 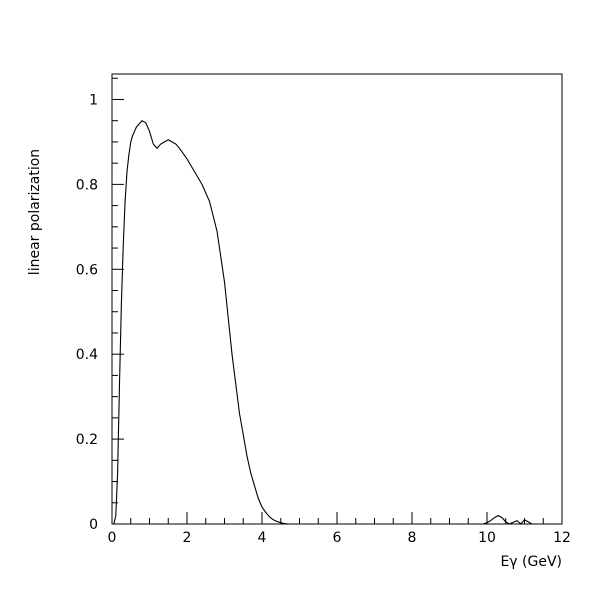 I want to click on x-tick-label: 12, so click(x=562, y=538).